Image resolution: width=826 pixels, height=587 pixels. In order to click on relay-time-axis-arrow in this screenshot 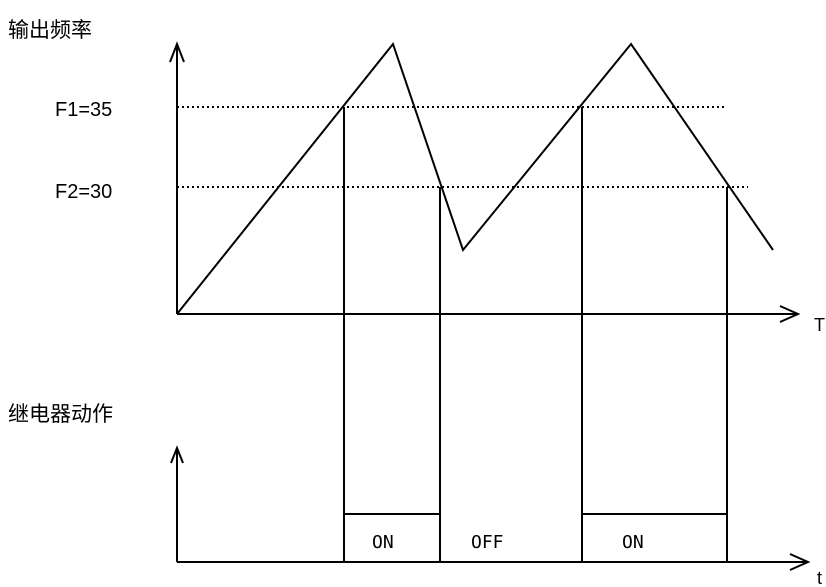, I will do `click(800, 562)`.